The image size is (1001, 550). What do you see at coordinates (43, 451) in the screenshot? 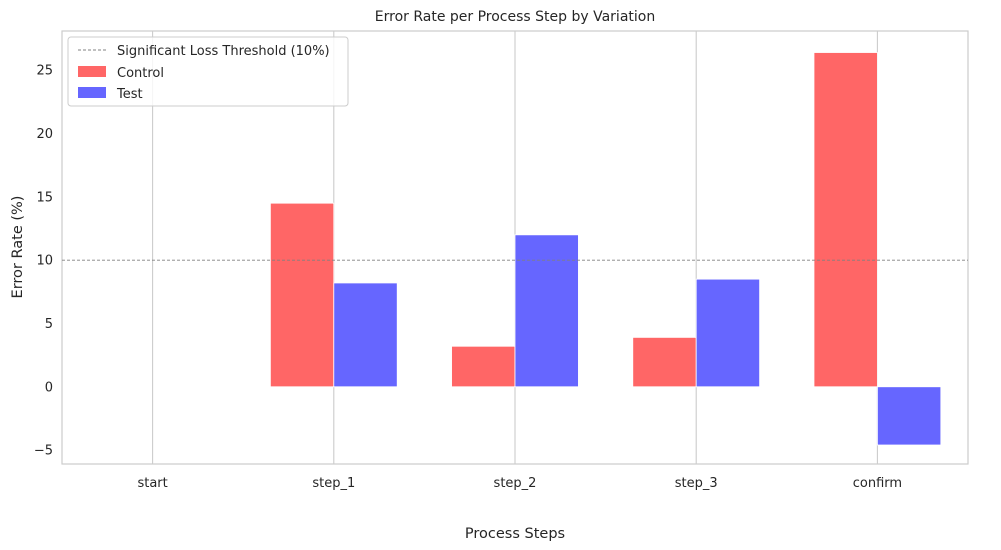
I see `y-tick-label: −5` at bounding box center [43, 451].